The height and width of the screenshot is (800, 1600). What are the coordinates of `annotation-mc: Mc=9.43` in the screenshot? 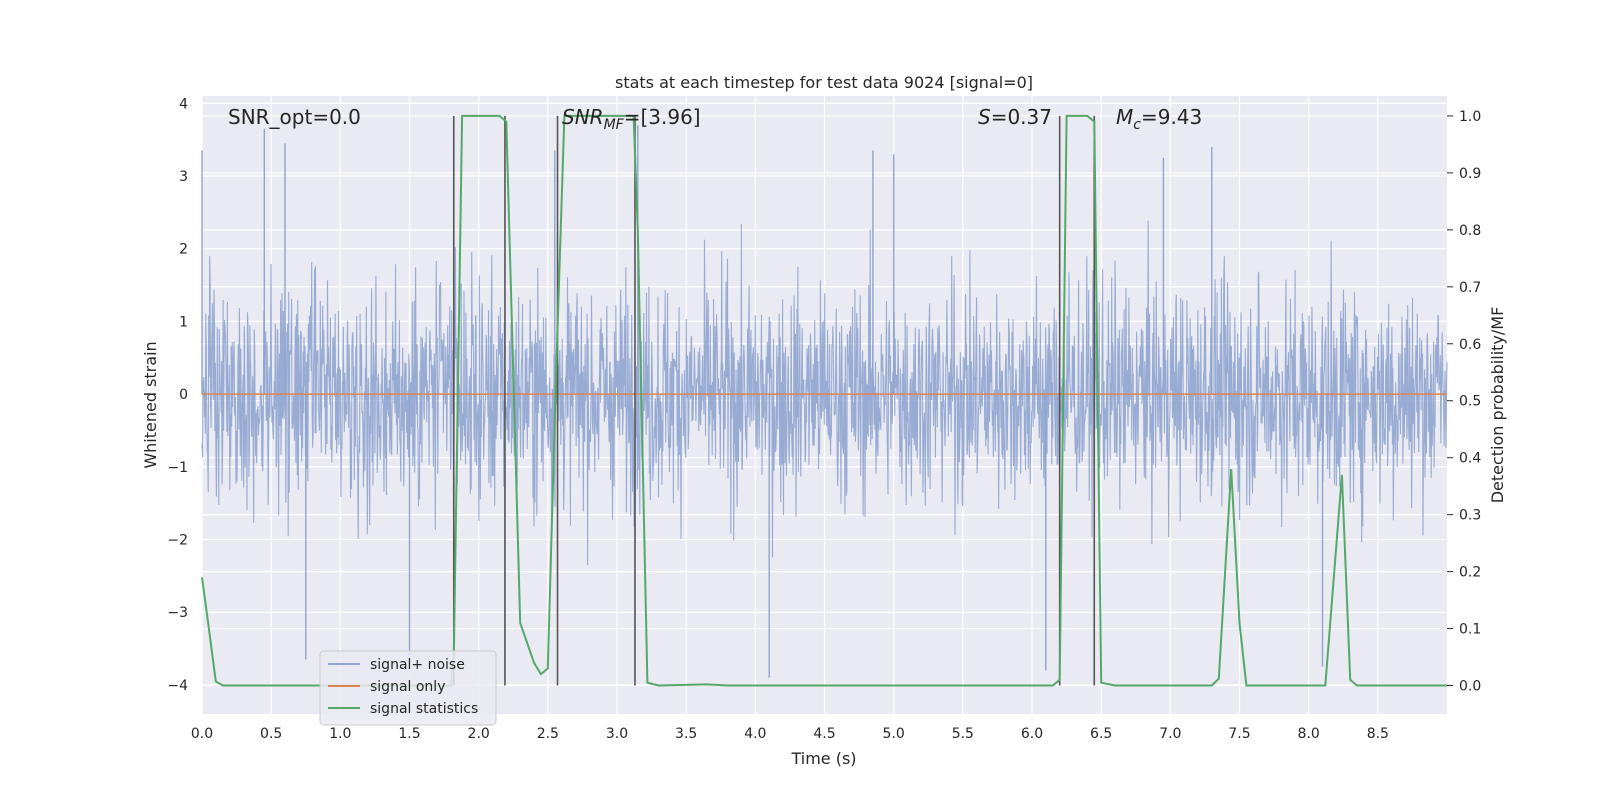 It's located at (1159, 119).